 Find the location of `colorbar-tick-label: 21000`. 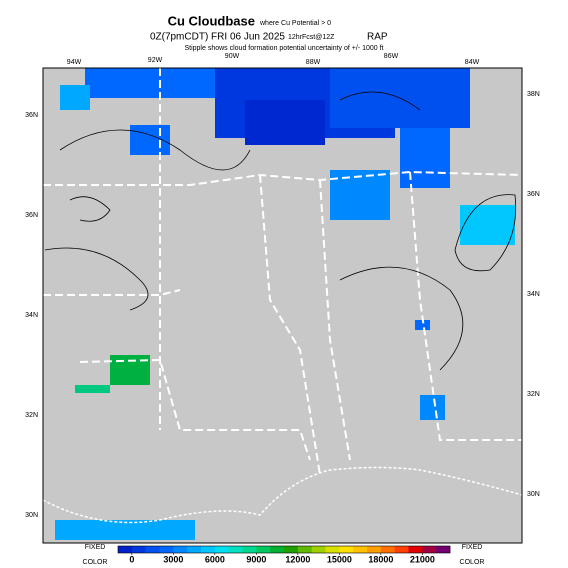

colorbar-tick-label: 21000 is located at coordinates (422, 559).